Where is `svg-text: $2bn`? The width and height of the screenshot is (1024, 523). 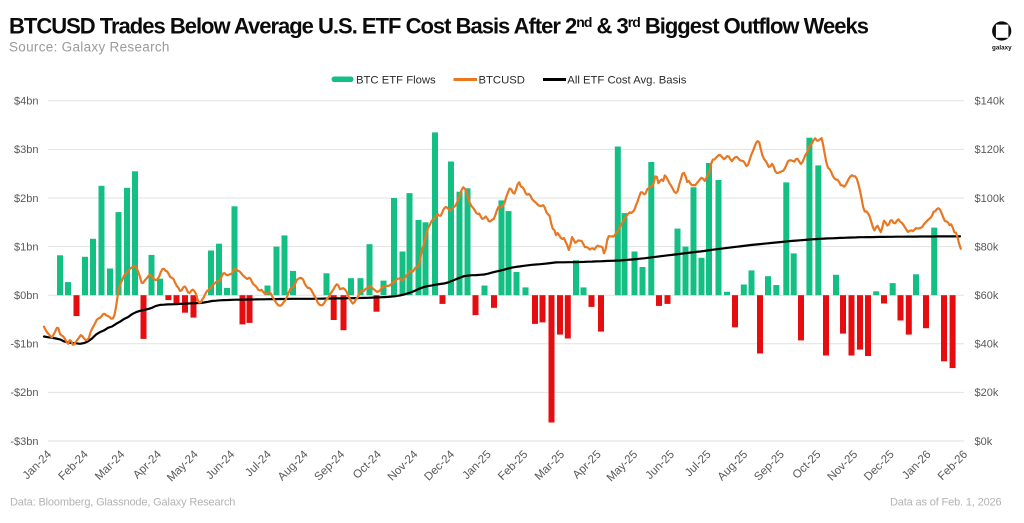 svg-text: $2bn is located at coordinates (26, 199).